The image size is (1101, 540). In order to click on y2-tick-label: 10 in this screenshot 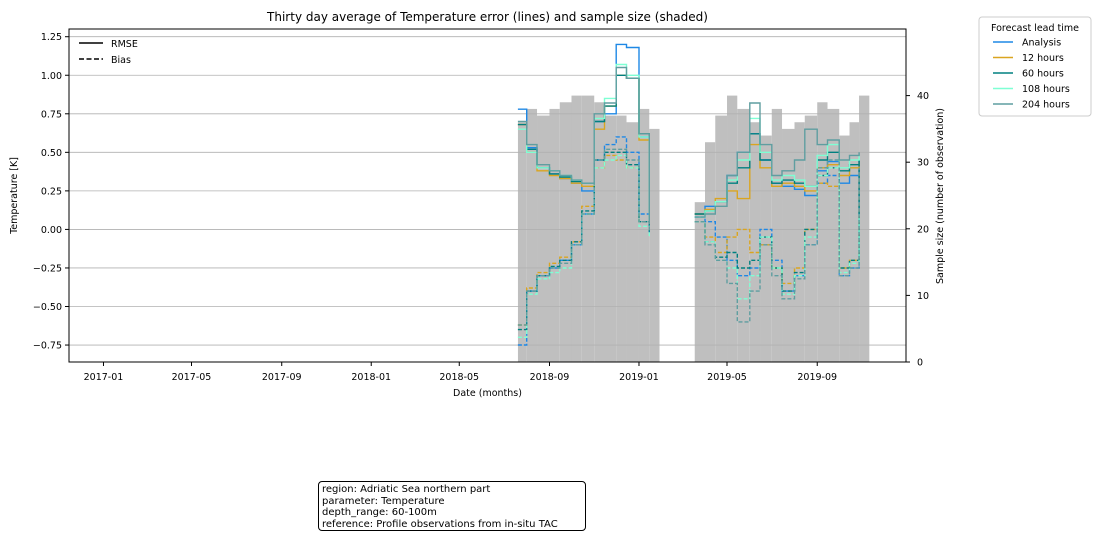, I will do `click(923, 296)`.